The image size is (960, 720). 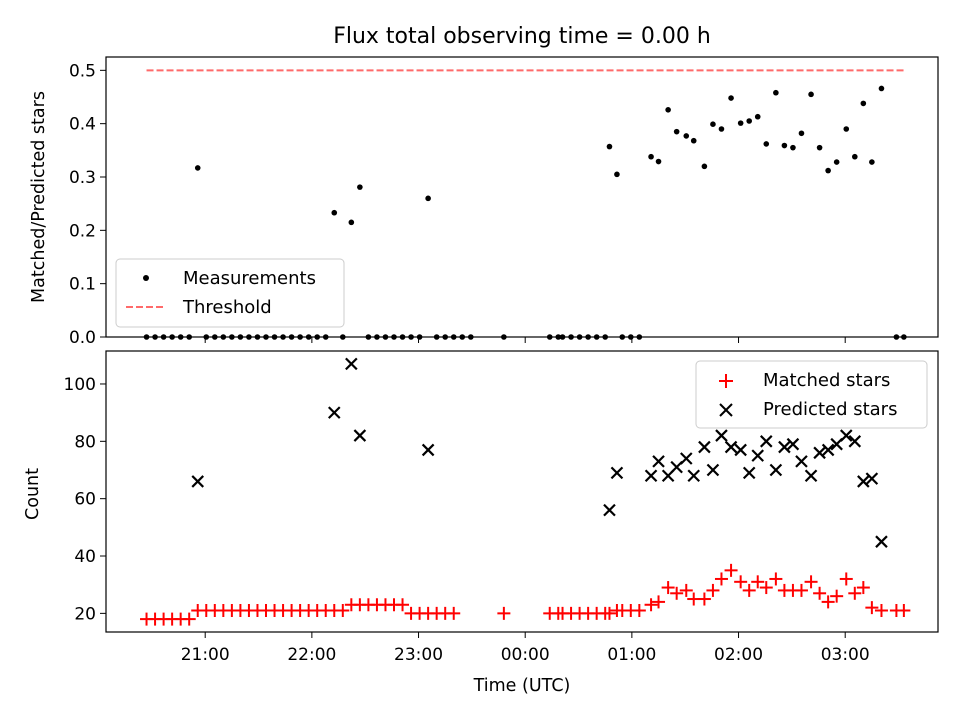 What do you see at coordinates (227, 307) in the screenshot?
I see `legend-threshold-label: Threshold` at bounding box center [227, 307].